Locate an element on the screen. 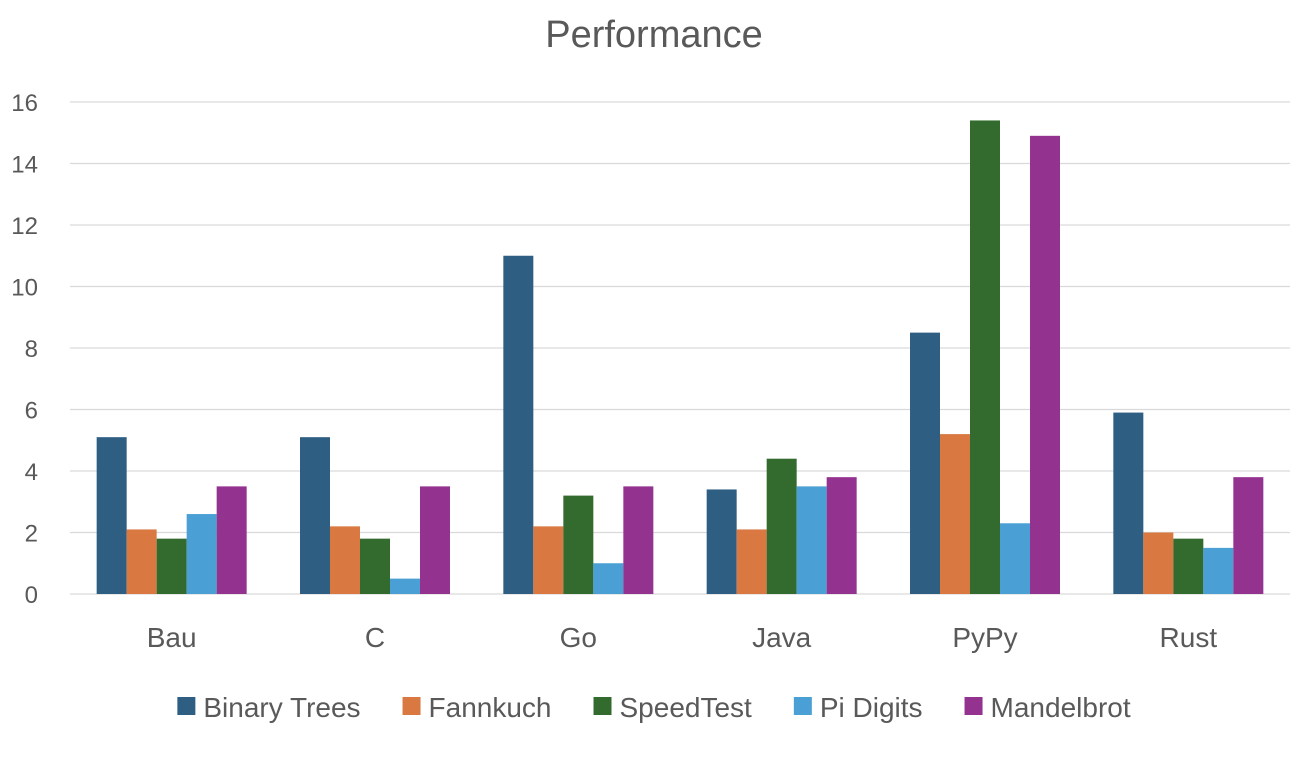 Image resolution: width=1308 pixels, height=758 pixels. x-tick-label: C is located at coordinates (375, 637).